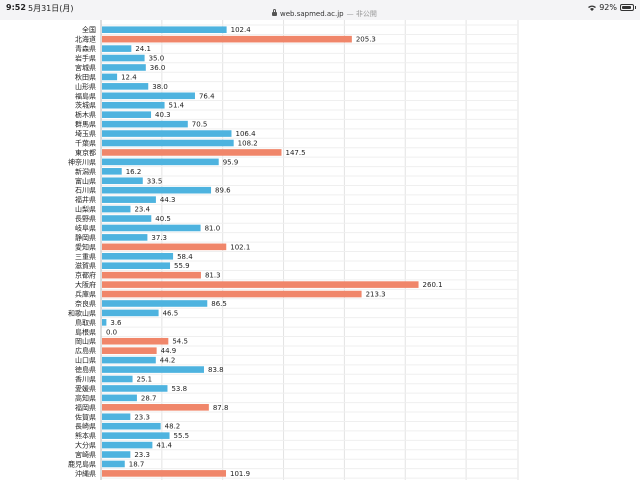 The height and width of the screenshot is (480, 640). I want to click on value-label: 36.0, so click(158, 68).